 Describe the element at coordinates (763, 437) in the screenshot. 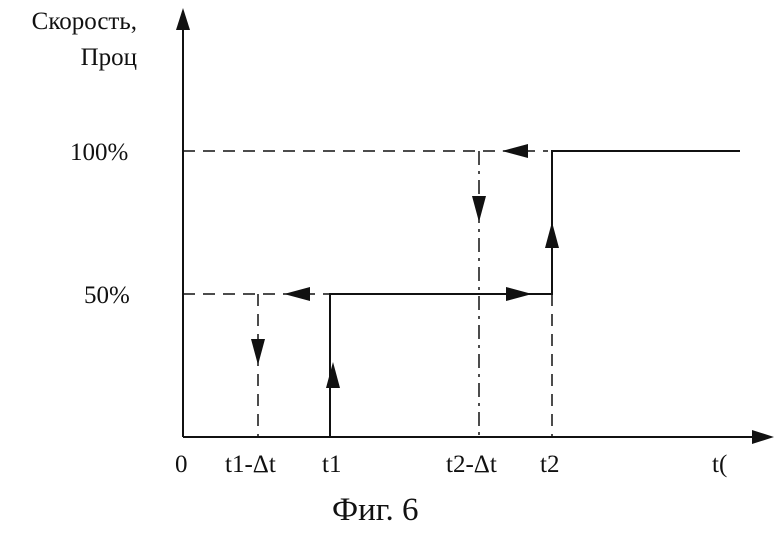

I see `x-axis-arrow-icon` at that location.